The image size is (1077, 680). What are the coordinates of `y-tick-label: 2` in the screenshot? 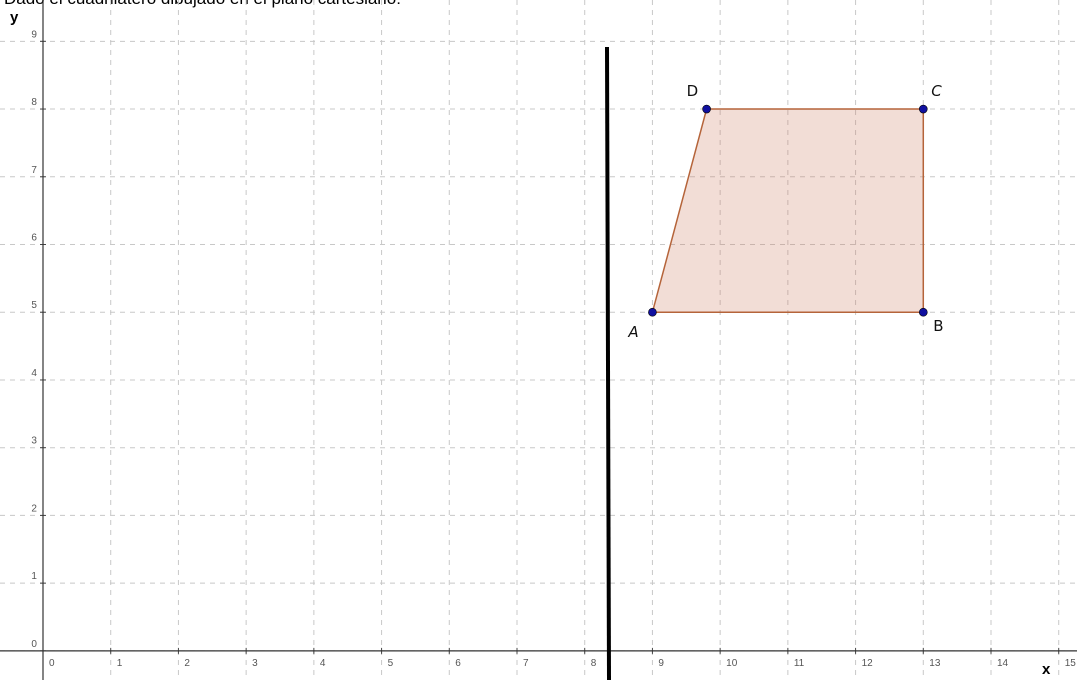 It's located at (34, 508).